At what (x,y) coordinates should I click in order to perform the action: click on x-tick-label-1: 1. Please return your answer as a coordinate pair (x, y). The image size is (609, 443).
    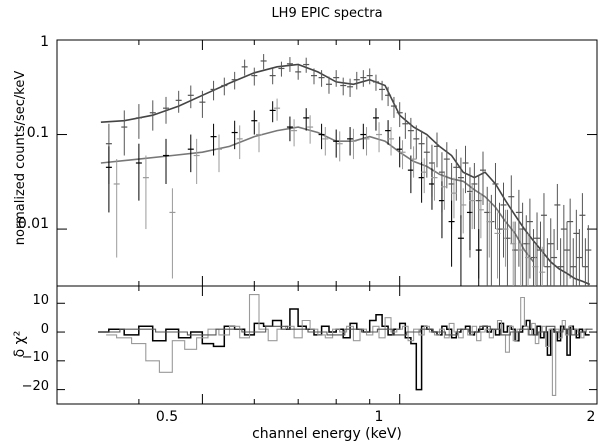
    Looking at the image, I should click on (379, 417).